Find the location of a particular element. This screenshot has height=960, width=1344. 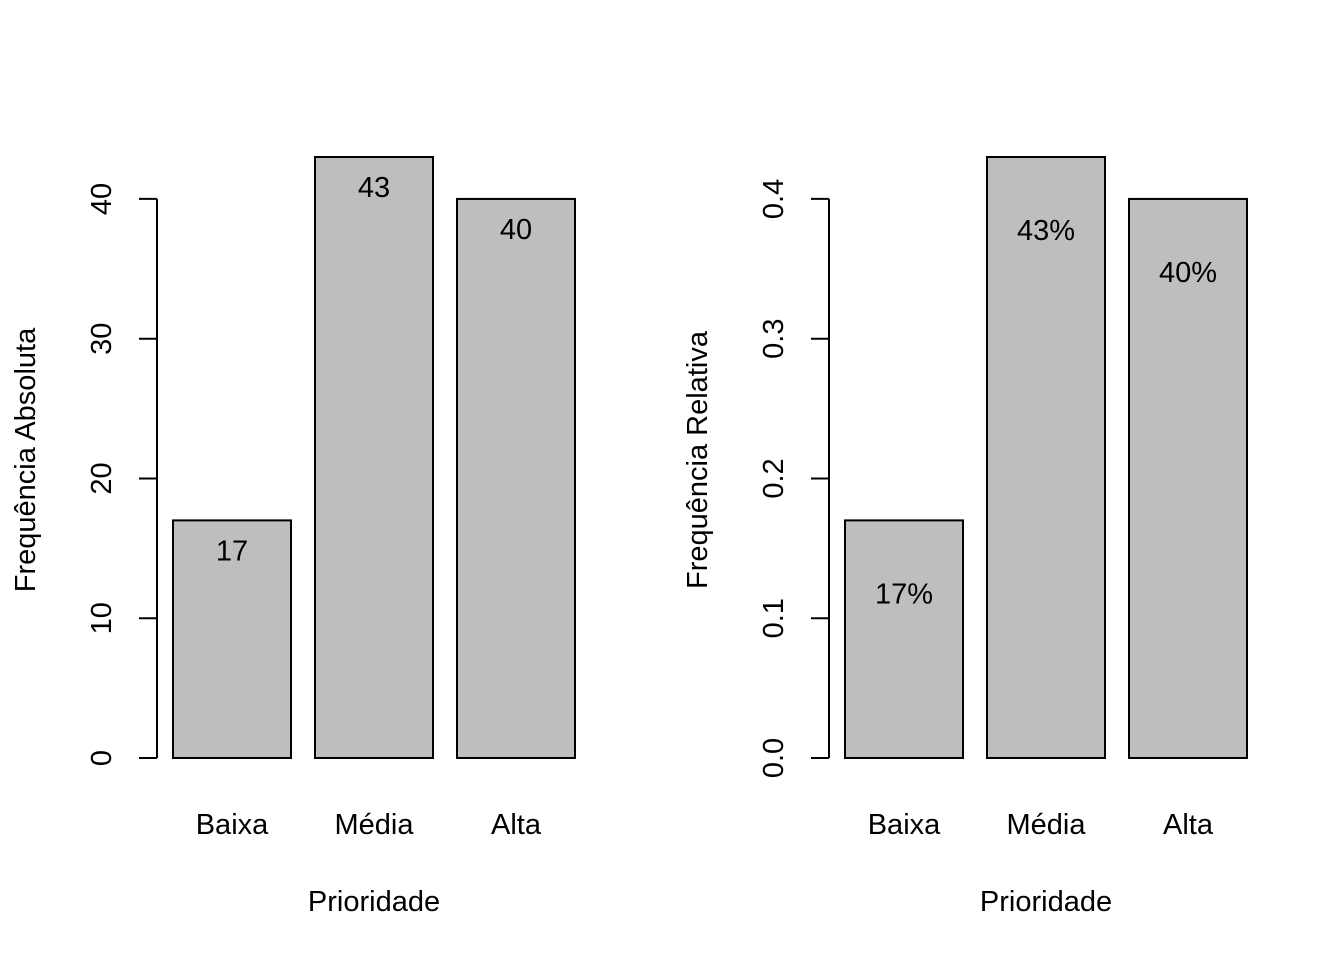

y-tick-label: 0.3 is located at coordinates (774, 339).